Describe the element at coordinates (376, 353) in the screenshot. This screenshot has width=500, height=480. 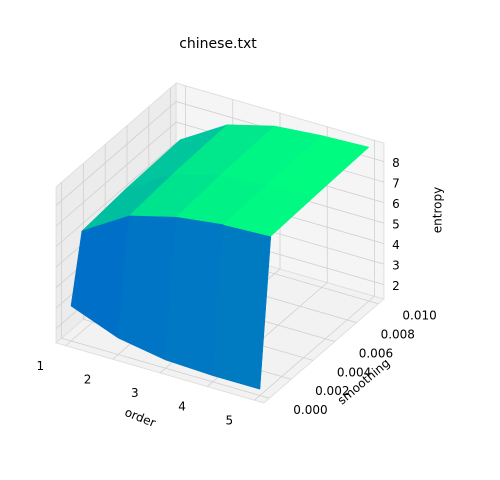
I see `y-tick-label: 0.006` at that location.